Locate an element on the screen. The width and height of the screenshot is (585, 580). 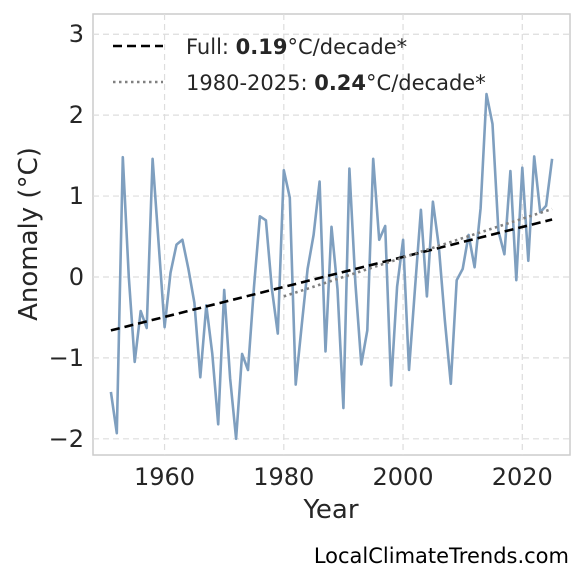
x-axis-label: Year is located at coordinates (330, 510).